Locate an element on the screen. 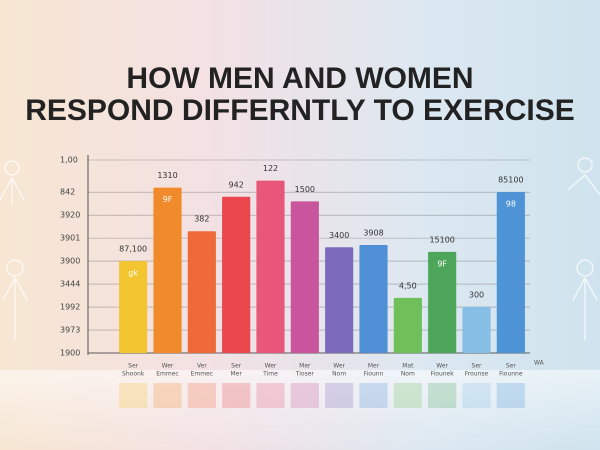 This screenshot has height=450, width=600. y-tick-label: 1992 is located at coordinates (70, 307).